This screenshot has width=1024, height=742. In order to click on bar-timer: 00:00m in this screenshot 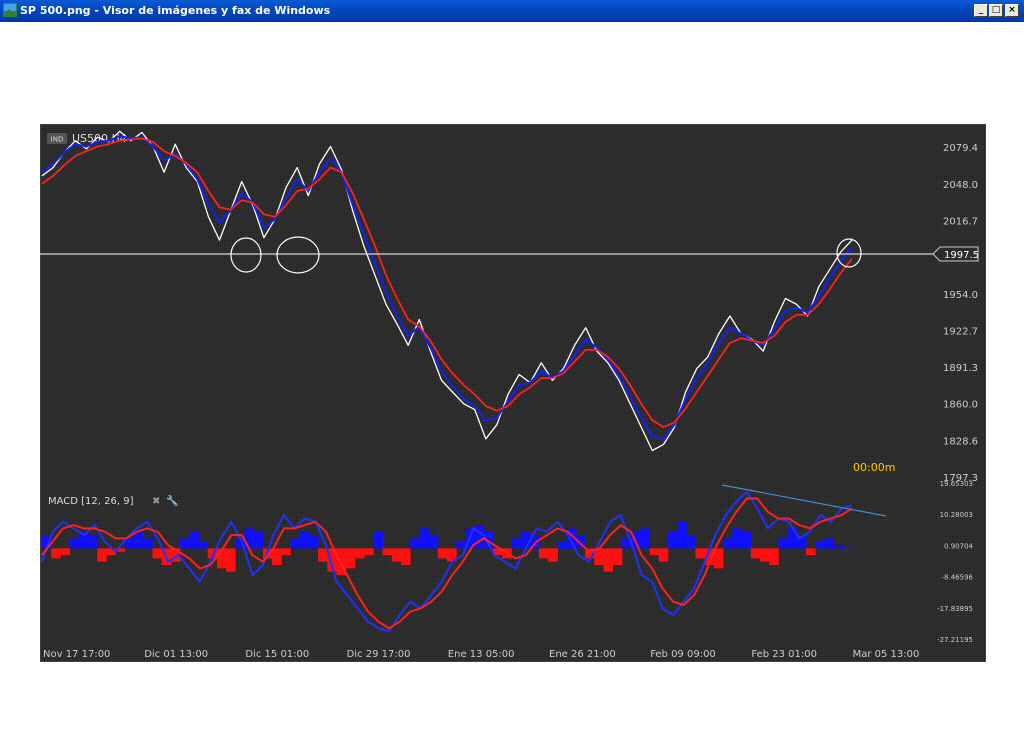, I will do `click(874, 467)`.